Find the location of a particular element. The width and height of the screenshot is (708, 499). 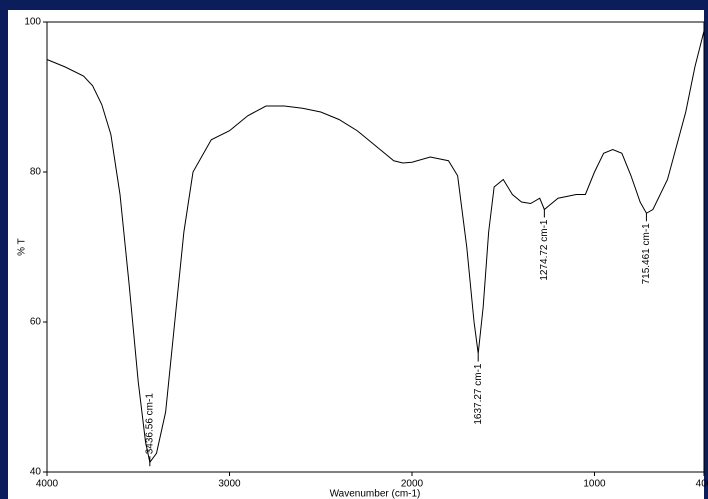

y-tick-label: 80 is located at coordinates (36, 172).